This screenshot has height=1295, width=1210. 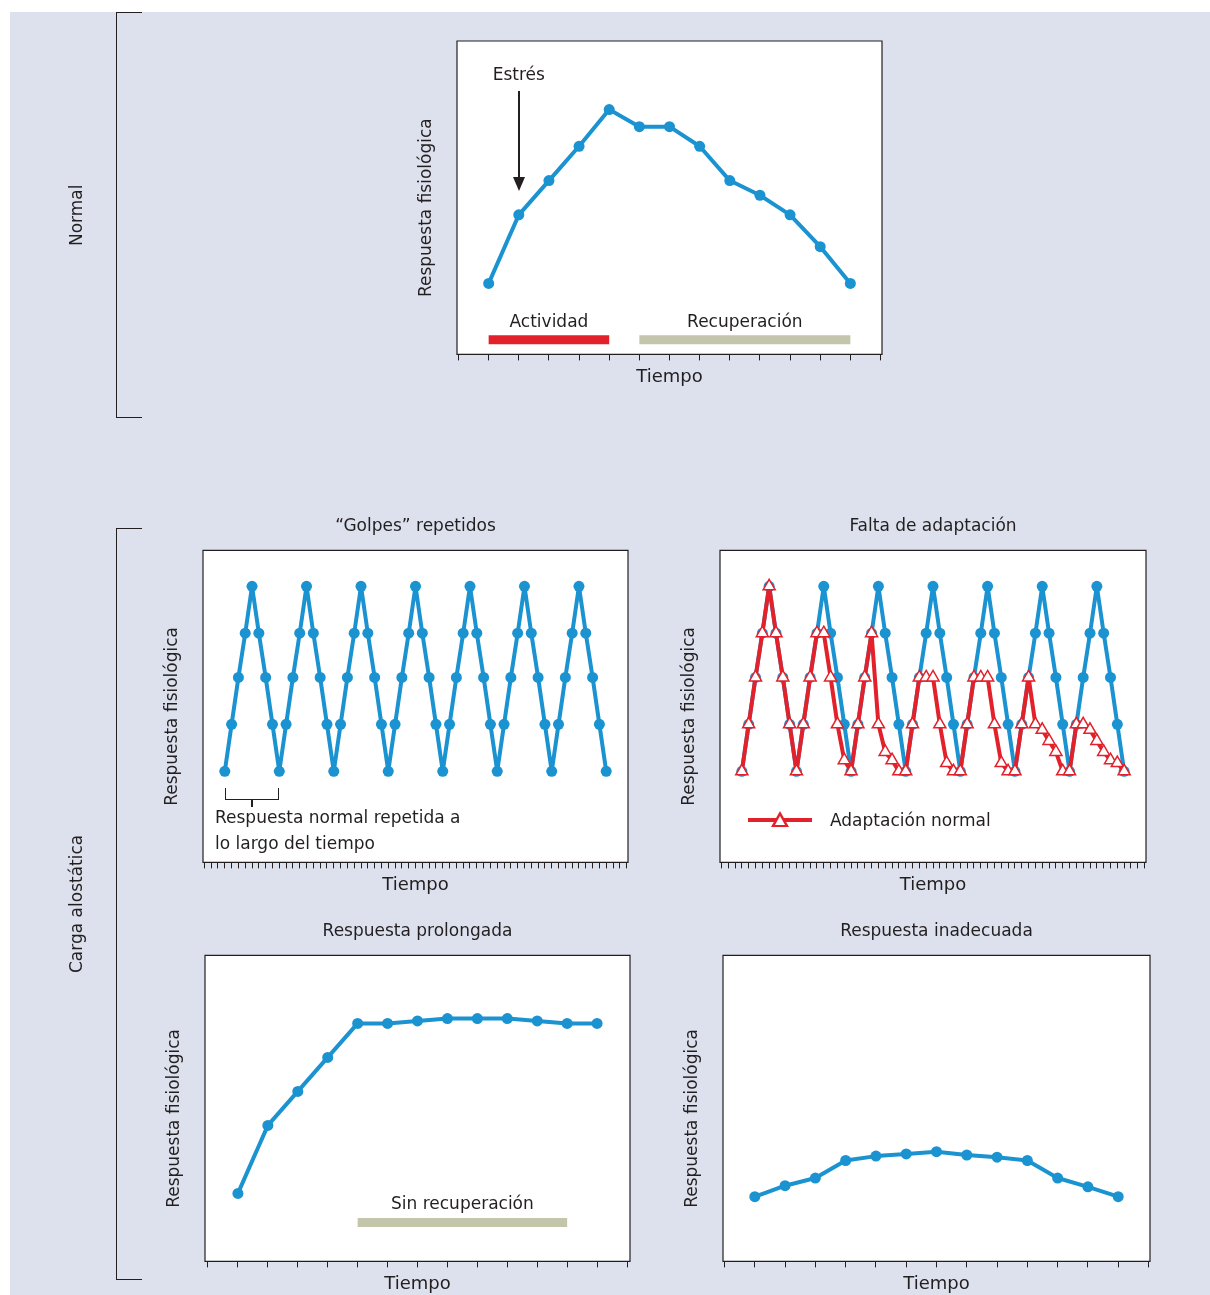 I want to click on series-label: Recuperación, so click(x=745, y=320).